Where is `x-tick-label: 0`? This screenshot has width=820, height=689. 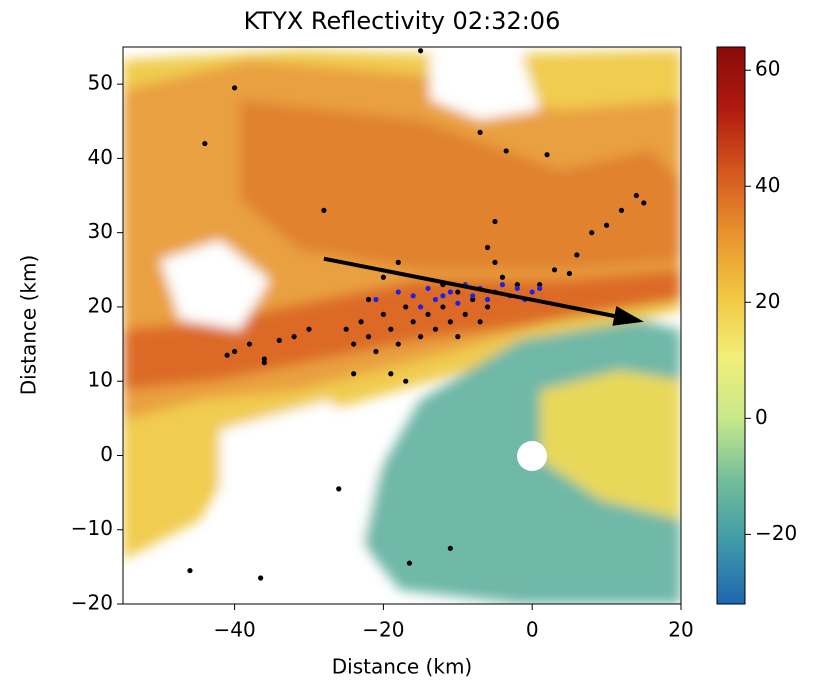 x-tick-label: 0 is located at coordinates (532, 630).